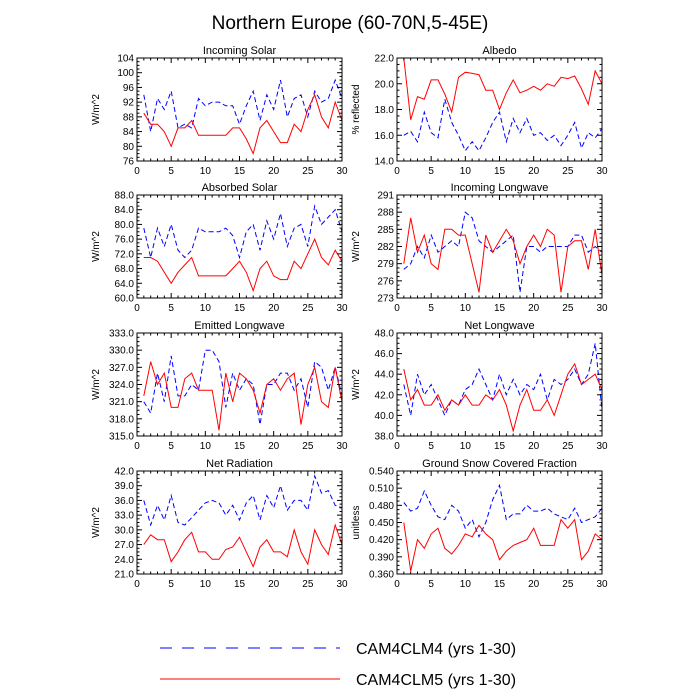  What do you see at coordinates (125, 225) in the screenshot?
I see `y-tick-label: 80.0` at bounding box center [125, 225].